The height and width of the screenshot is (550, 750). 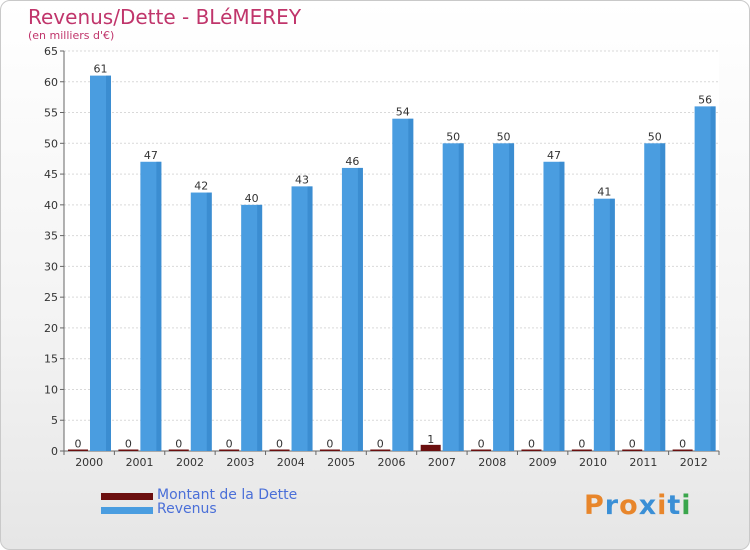 I want to click on data-label-revenus-2010: 41, so click(x=604, y=192).